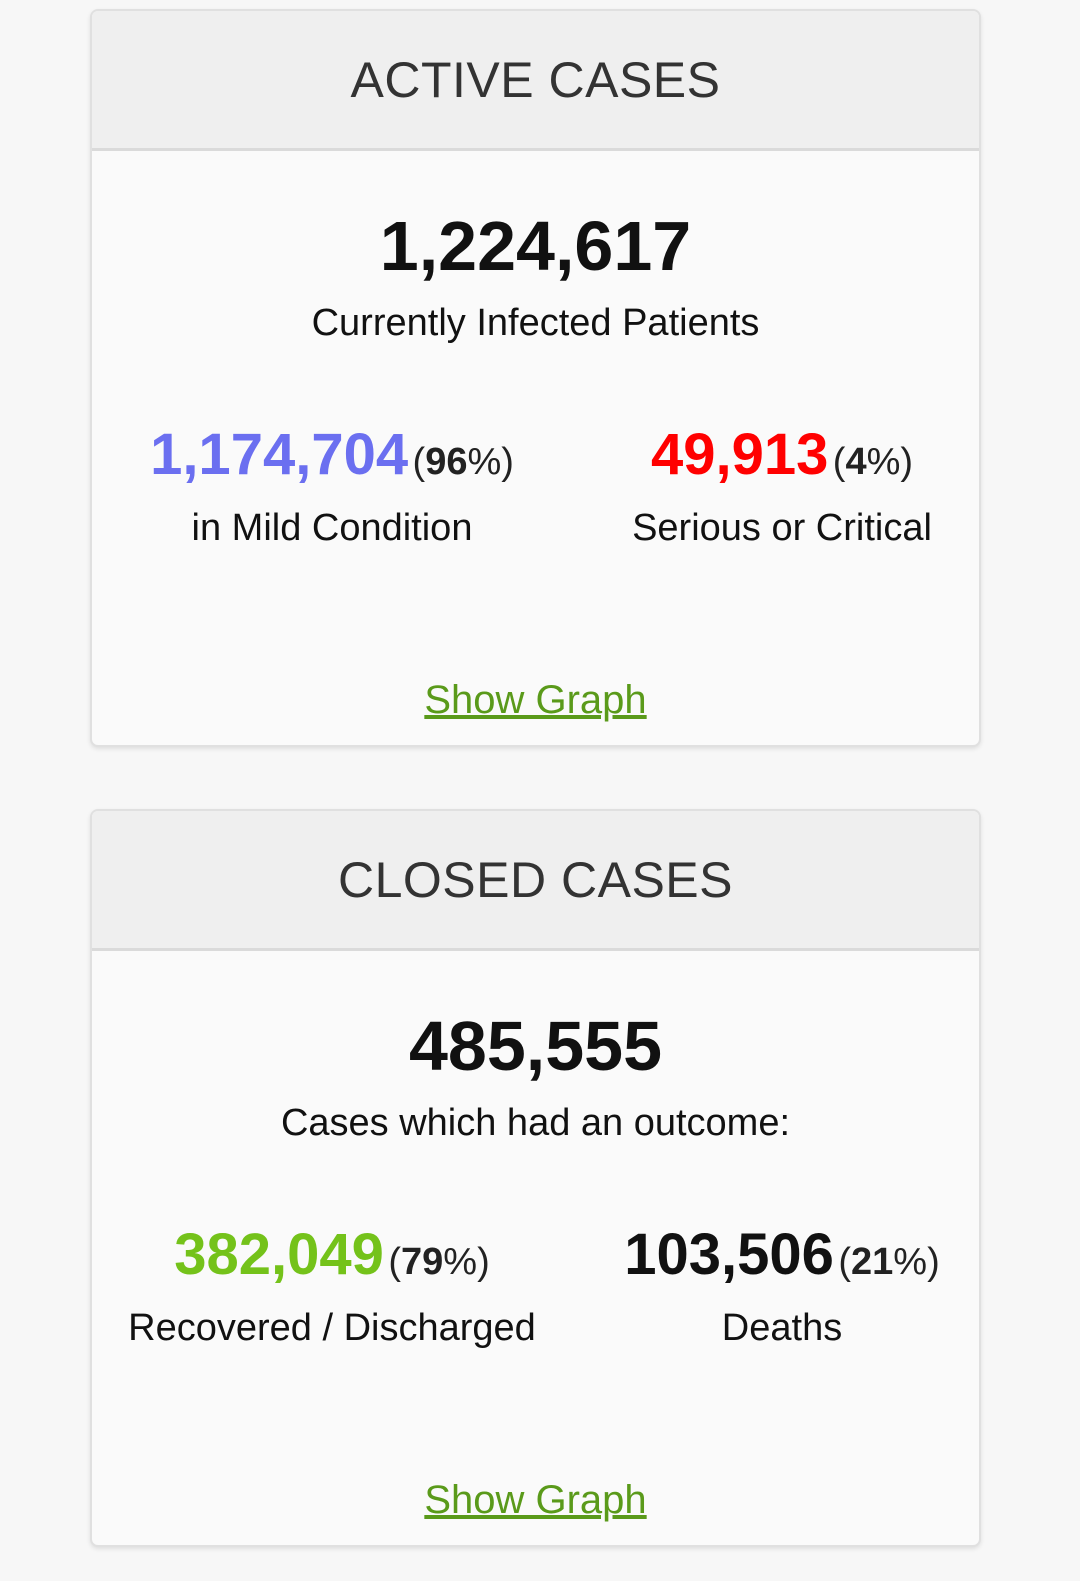  I want to click on recovered-label: Recovered / Discharged, so click(332, 1328).